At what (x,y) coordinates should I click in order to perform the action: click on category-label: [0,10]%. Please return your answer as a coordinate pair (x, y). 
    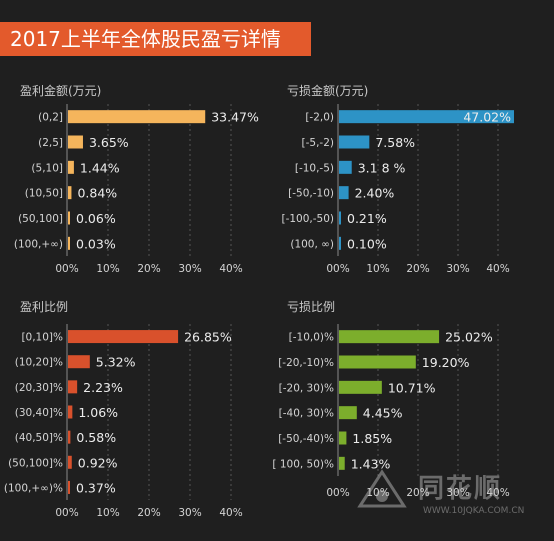
    Looking at the image, I should click on (42, 338).